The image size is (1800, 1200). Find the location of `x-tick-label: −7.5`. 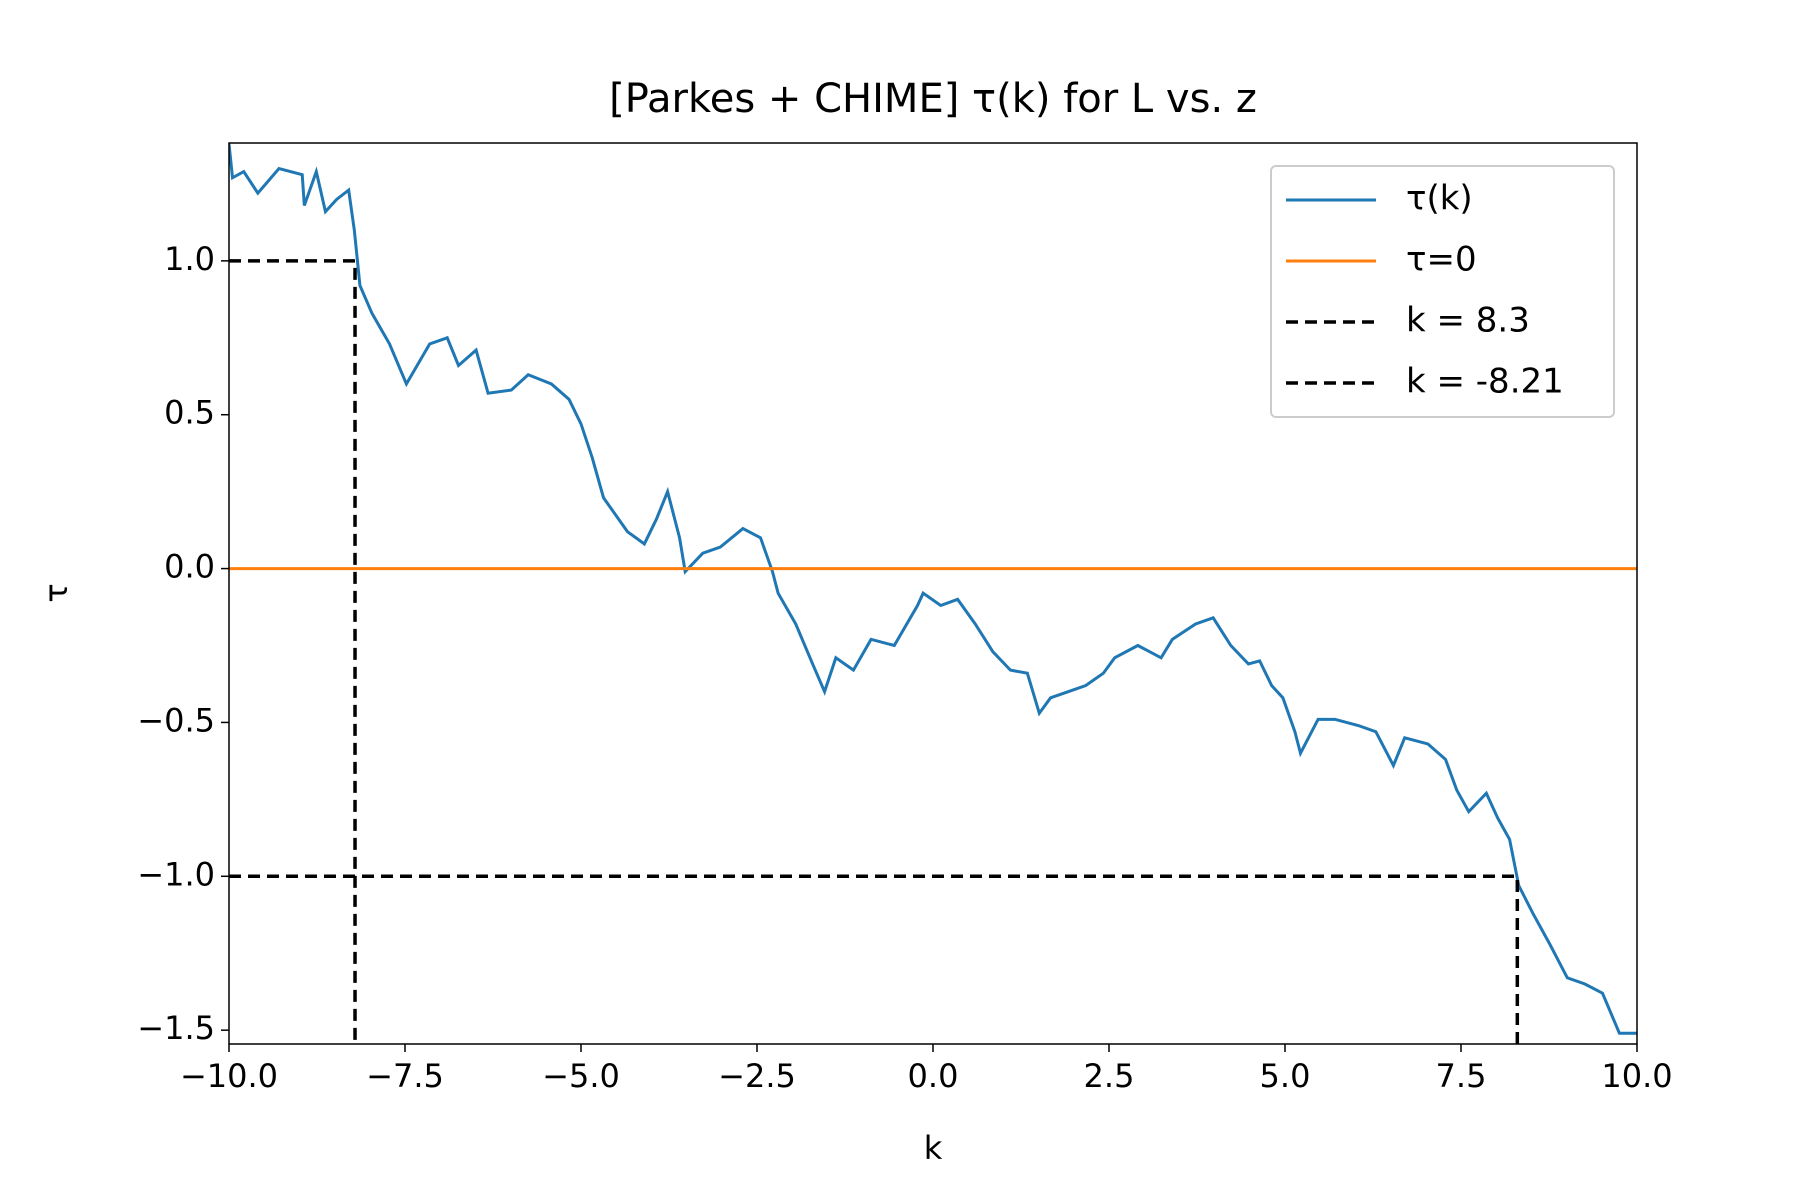

x-tick-label: −7.5 is located at coordinates (405, 1076).